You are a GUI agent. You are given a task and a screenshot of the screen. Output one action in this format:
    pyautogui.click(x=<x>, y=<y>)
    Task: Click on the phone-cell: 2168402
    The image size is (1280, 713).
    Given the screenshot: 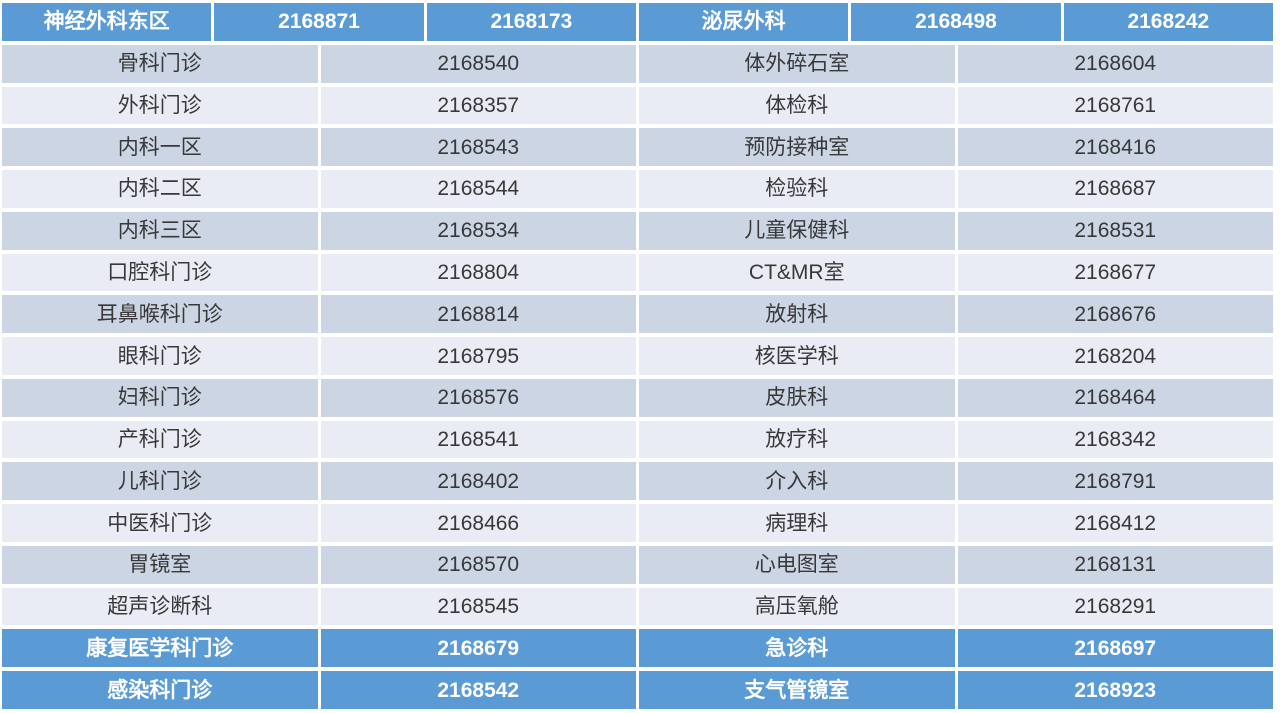 What is the action you would take?
    pyautogui.click(x=478, y=481)
    